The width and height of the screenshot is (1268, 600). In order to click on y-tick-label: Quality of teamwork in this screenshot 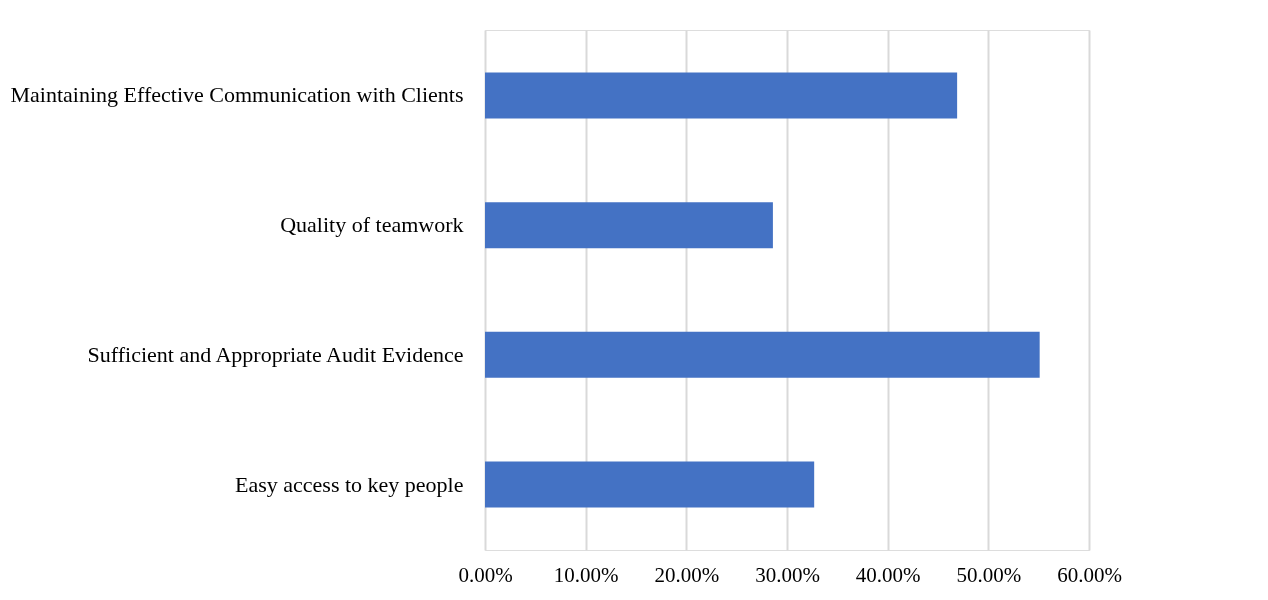, I will do `click(372, 225)`.